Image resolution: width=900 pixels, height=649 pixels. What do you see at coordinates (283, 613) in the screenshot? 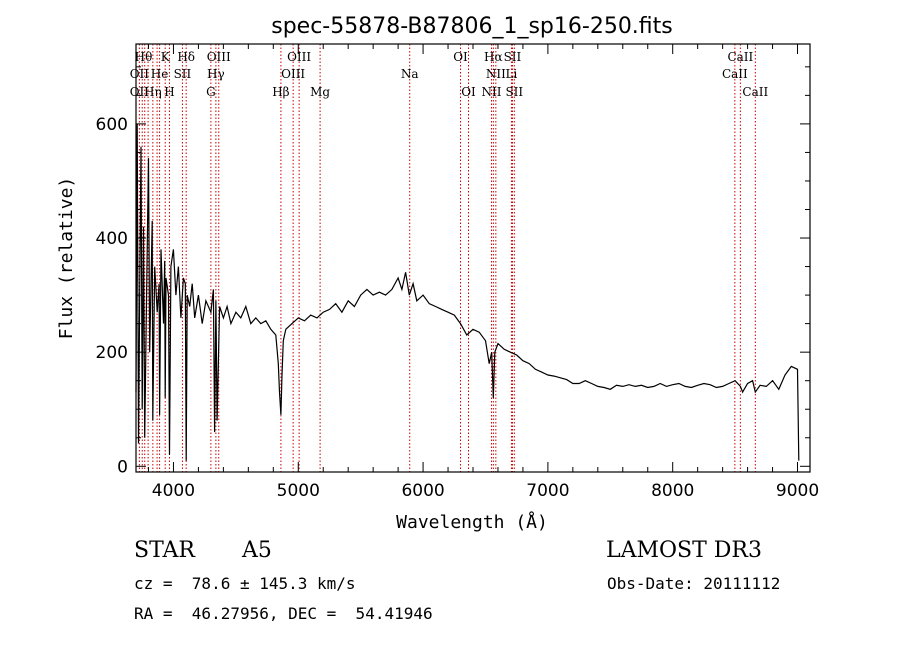
I see `coords-text: RA = 46.27956, DEC = 54.41946` at bounding box center [283, 613].